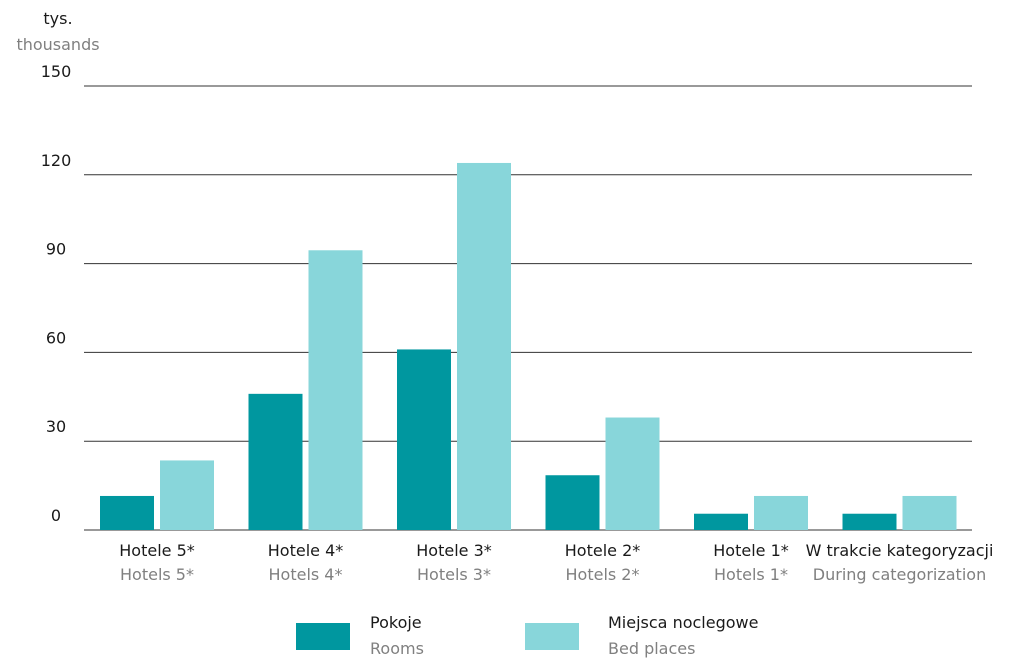 This screenshot has height=659, width=1026. Describe the element at coordinates (751, 550) in the screenshot. I see `x-category-label-pl: Hotele 1*` at that location.